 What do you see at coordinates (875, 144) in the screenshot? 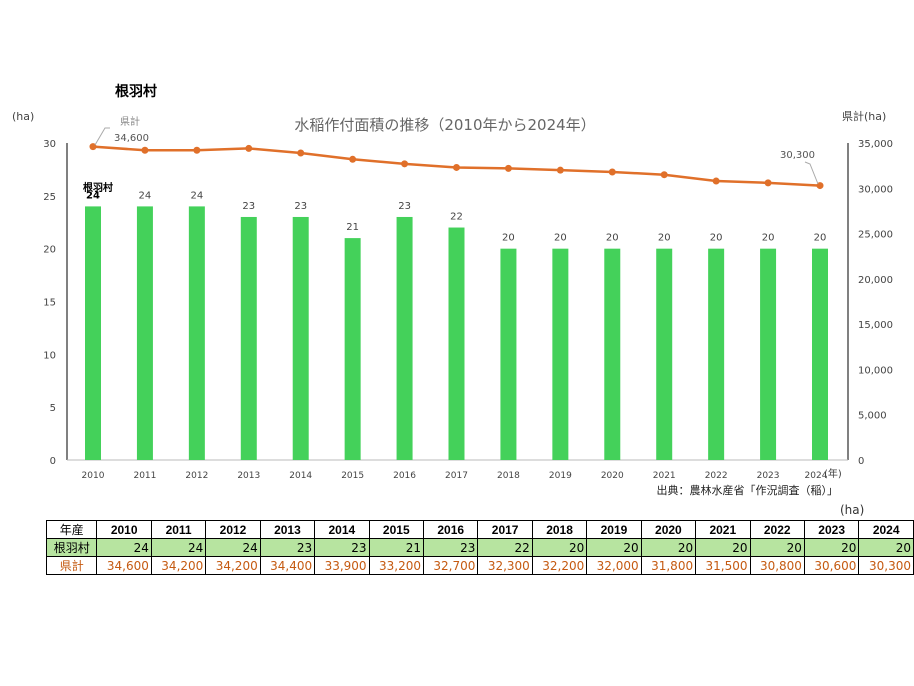
I see `y-tick-right: 35,000` at bounding box center [875, 144].